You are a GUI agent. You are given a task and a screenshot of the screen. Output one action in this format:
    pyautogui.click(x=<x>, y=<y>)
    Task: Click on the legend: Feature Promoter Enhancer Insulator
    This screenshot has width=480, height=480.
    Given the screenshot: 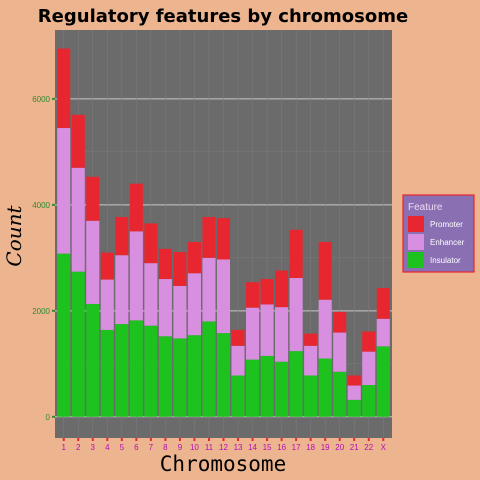 What is the action you would take?
    pyautogui.click(x=438, y=233)
    